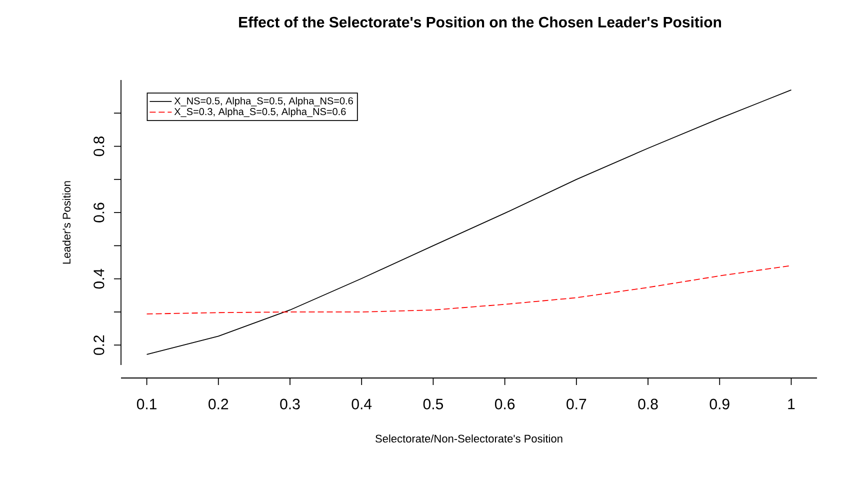 The width and height of the screenshot is (842, 482). Describe the element at coordinates (99, 212) in the screenshot. I see `y-tick-label: 0.6` at that location.